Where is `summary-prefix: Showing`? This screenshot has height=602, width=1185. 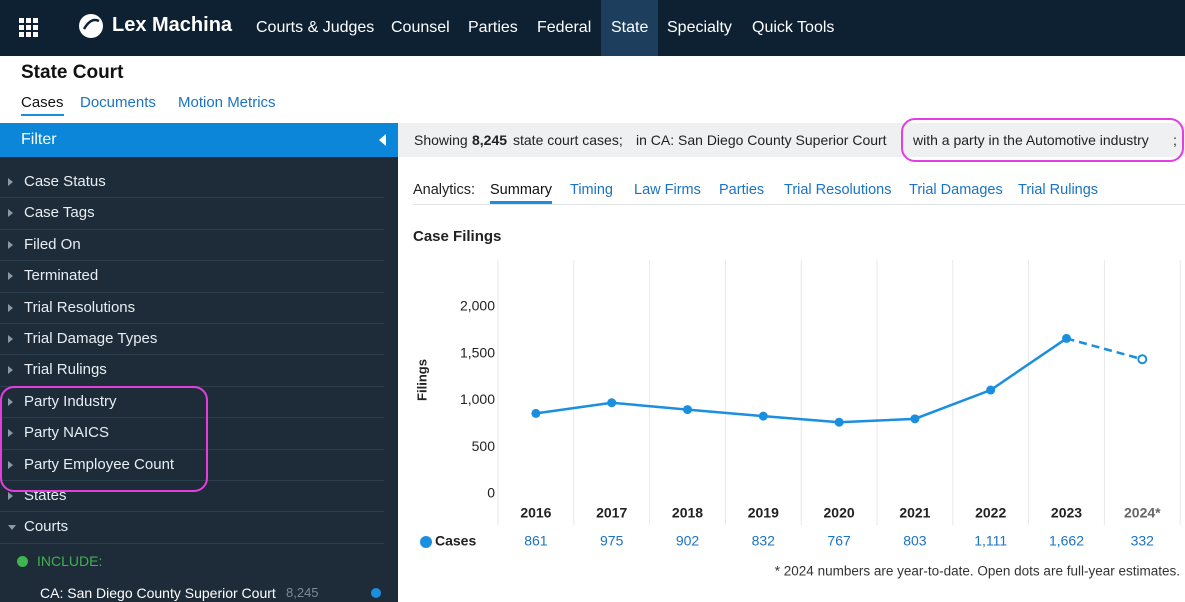 summary-prefix: Showing is located at coordinates (441, 140).